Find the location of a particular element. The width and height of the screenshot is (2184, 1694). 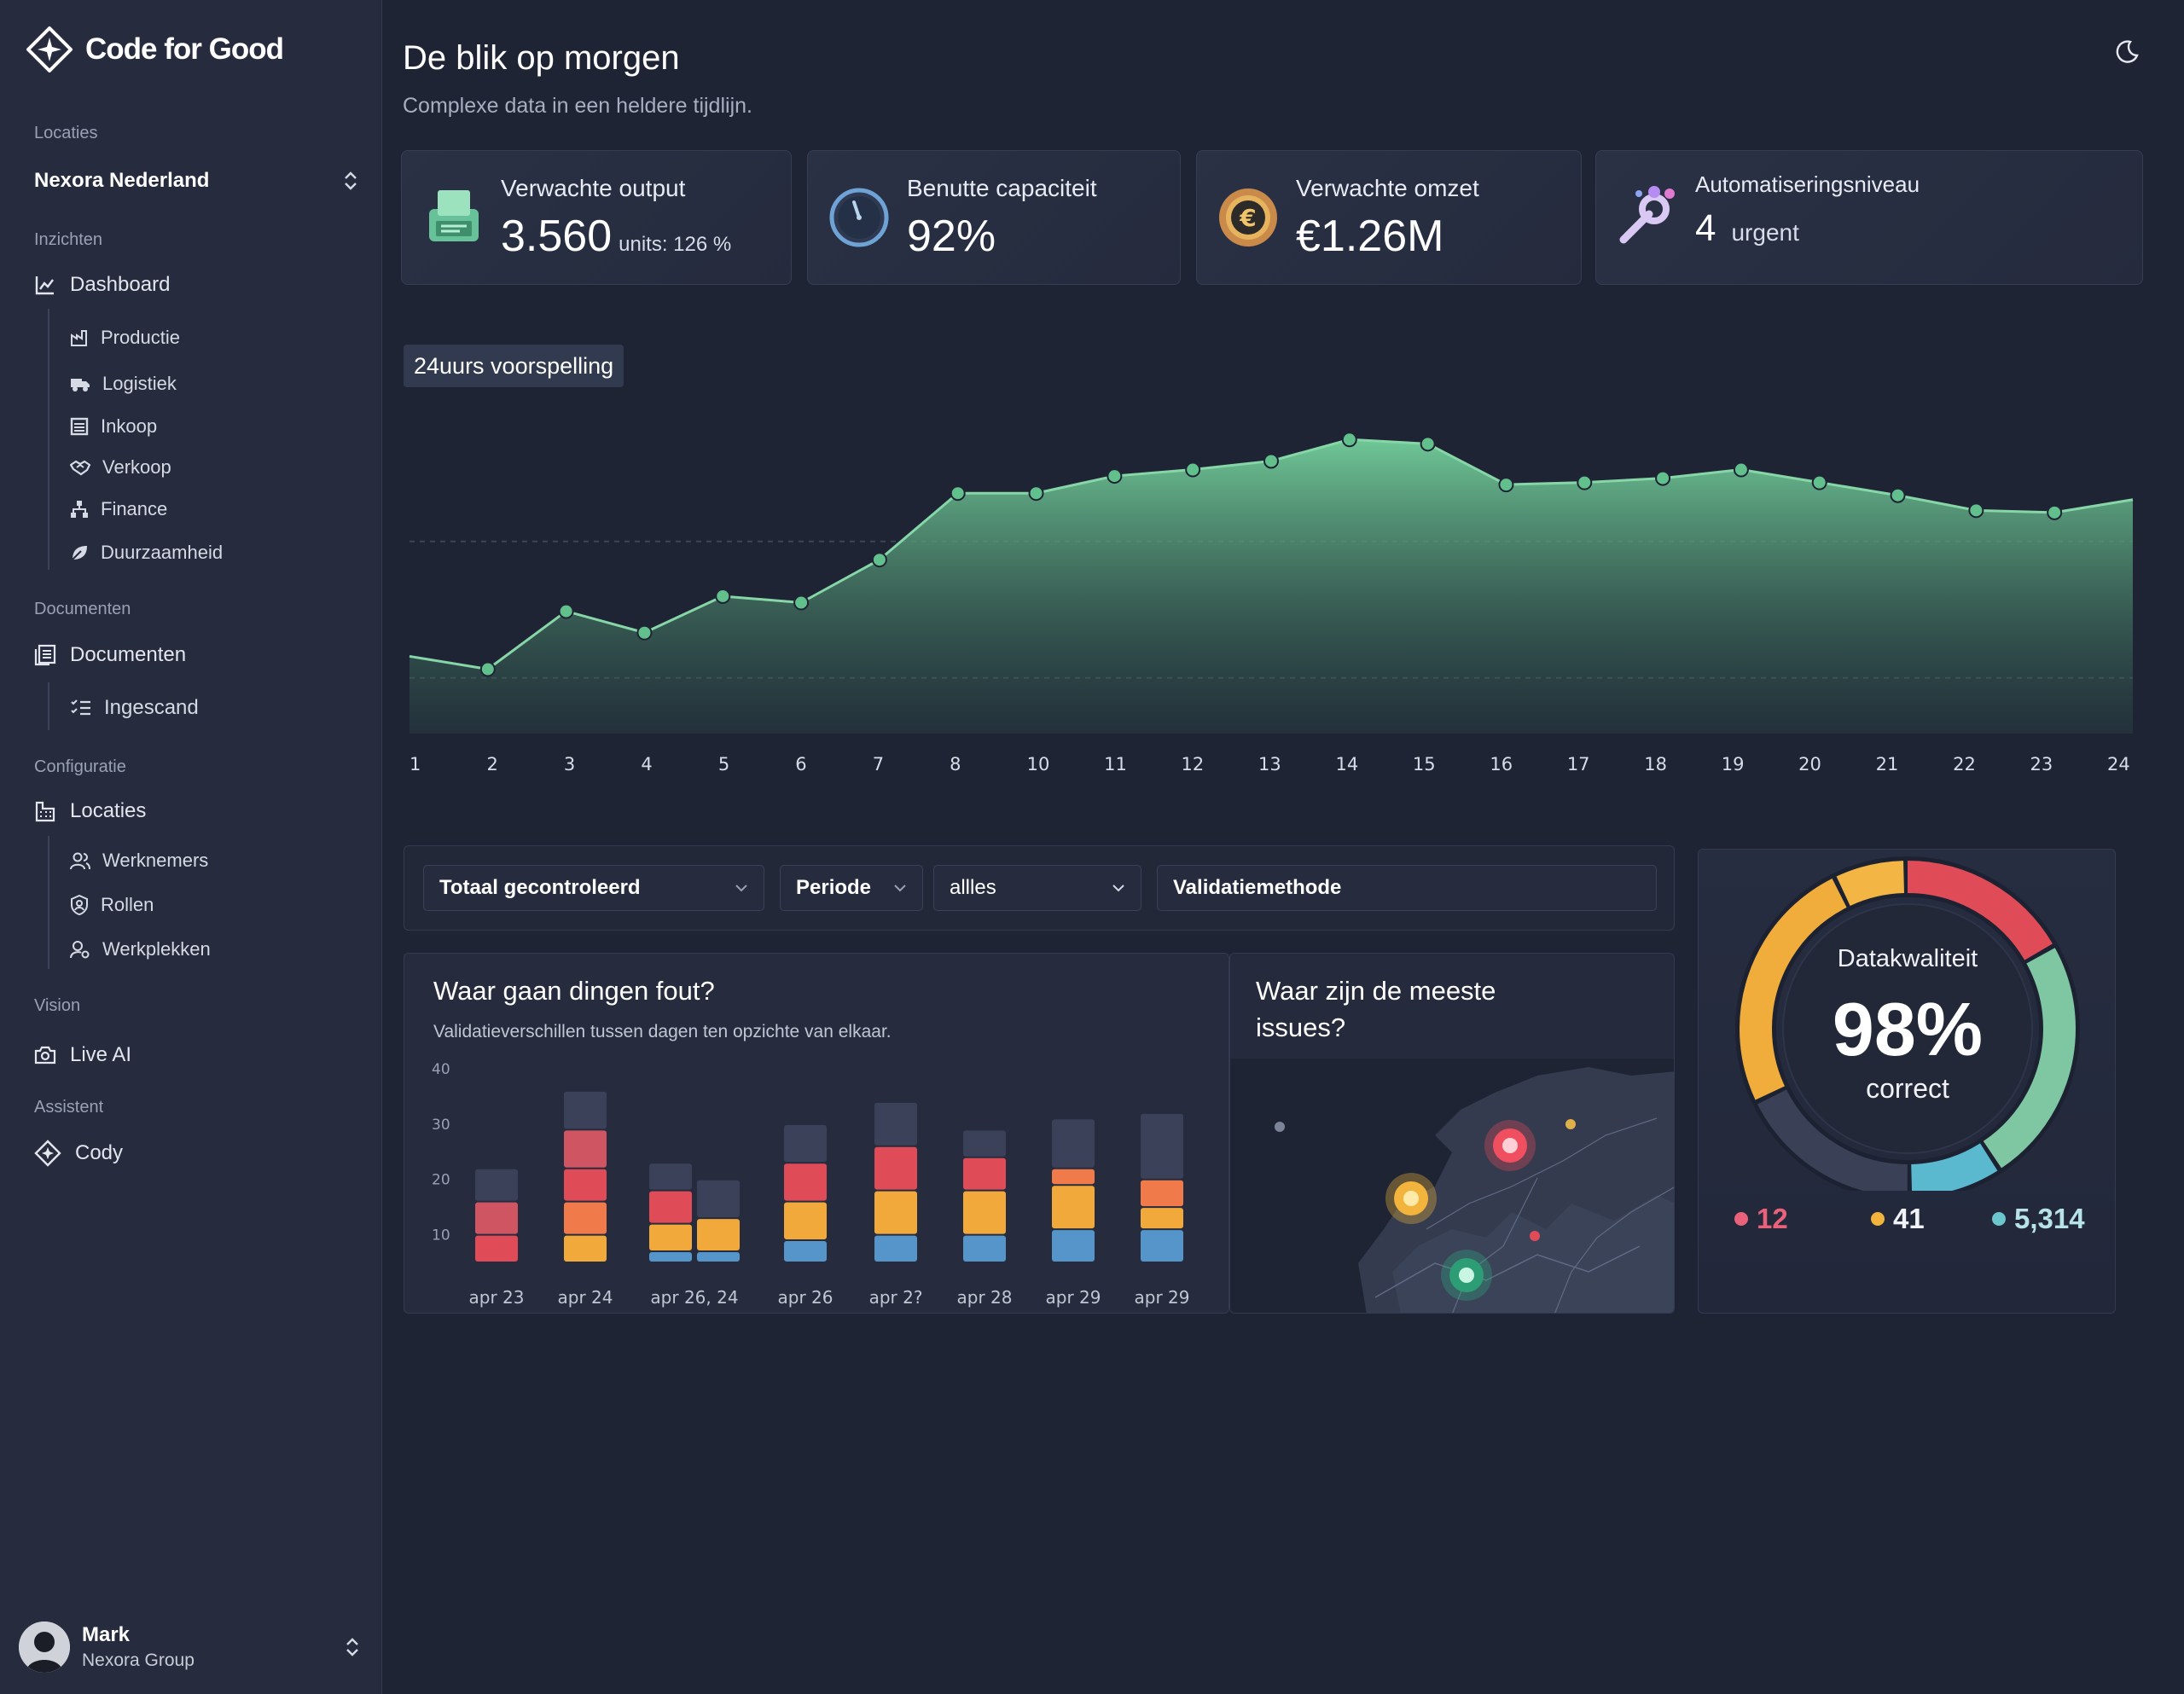

sidebar-item-inkoop: Inkoop is located at coordinates (114, 426).